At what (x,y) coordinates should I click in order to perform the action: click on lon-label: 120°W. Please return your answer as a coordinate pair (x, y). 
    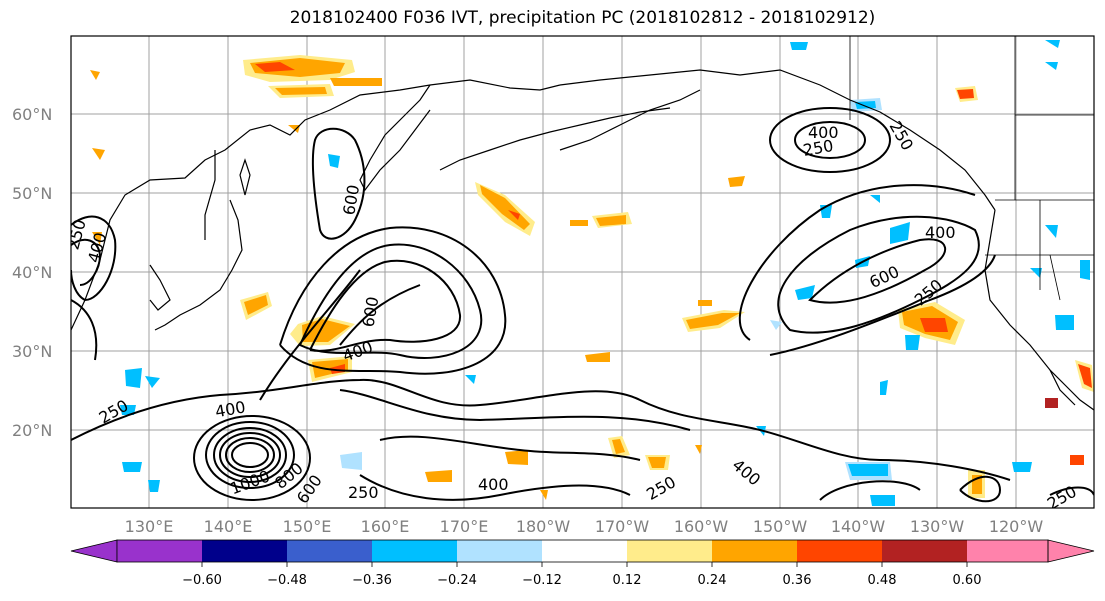
    Looking at the image, I should click on (1016, 526).